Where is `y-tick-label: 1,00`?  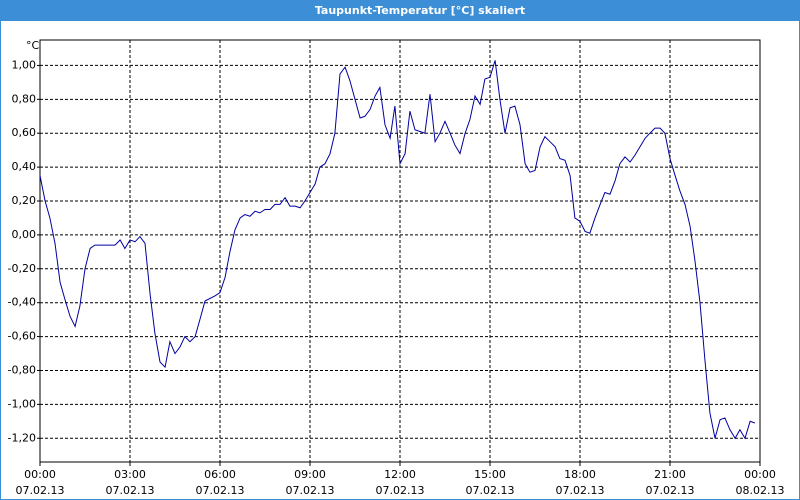
y-tick-label: 1,00 is located at coordinates (24, 64).